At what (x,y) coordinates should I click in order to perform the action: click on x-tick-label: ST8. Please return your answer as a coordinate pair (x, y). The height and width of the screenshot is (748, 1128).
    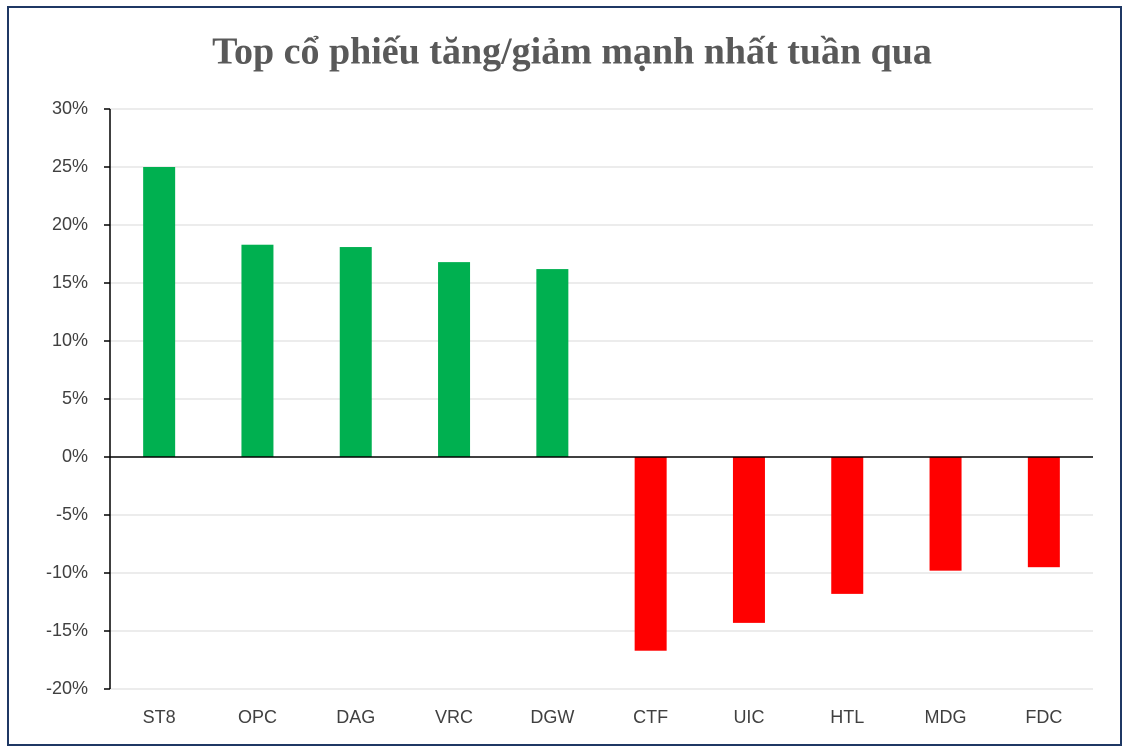
    Looking at the image, I should click on (159, 717).